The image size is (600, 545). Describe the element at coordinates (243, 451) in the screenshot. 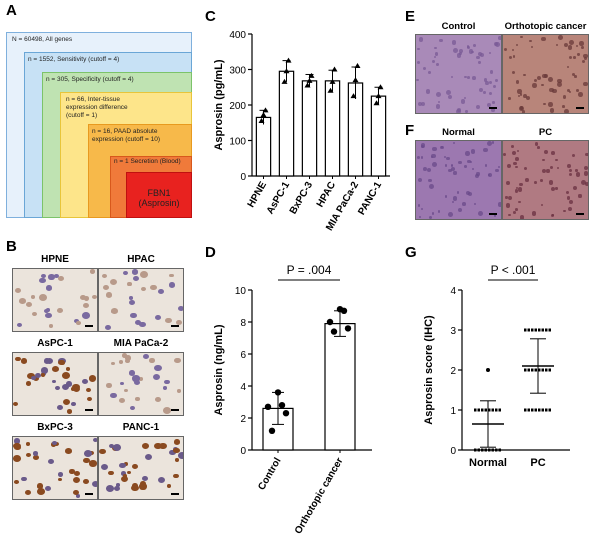

I see `y-tick-label: 0` at that location.